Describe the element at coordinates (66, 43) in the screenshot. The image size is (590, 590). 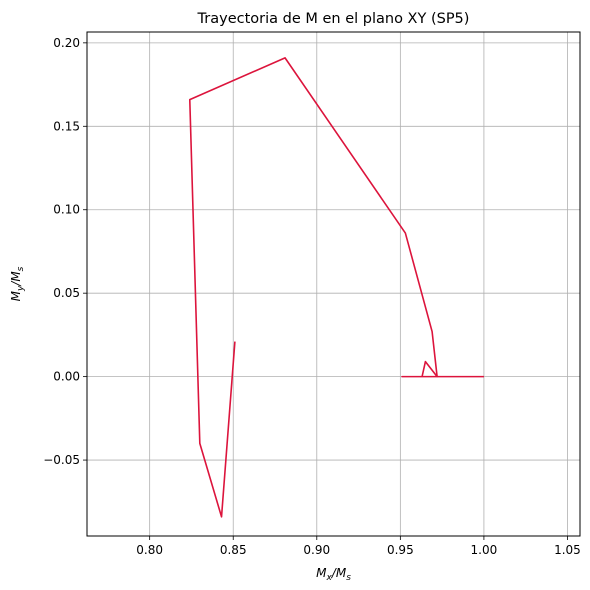
I see `y-tick-label: 0.20` at that location.